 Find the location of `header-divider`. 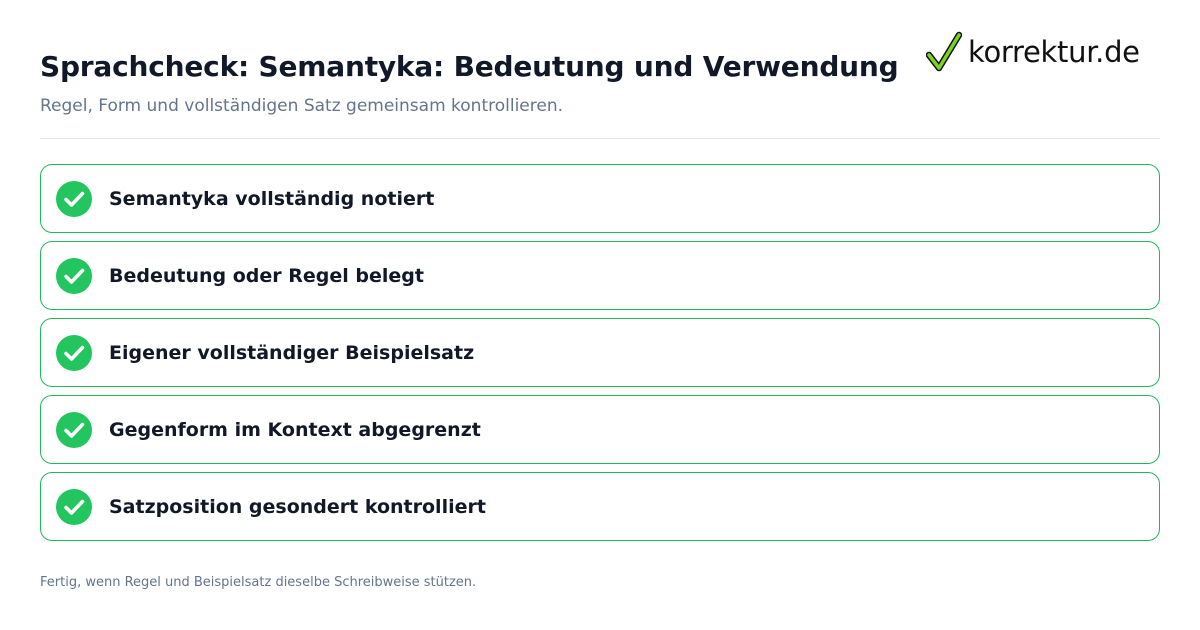

header-divider is located at coordinates (600, 138).